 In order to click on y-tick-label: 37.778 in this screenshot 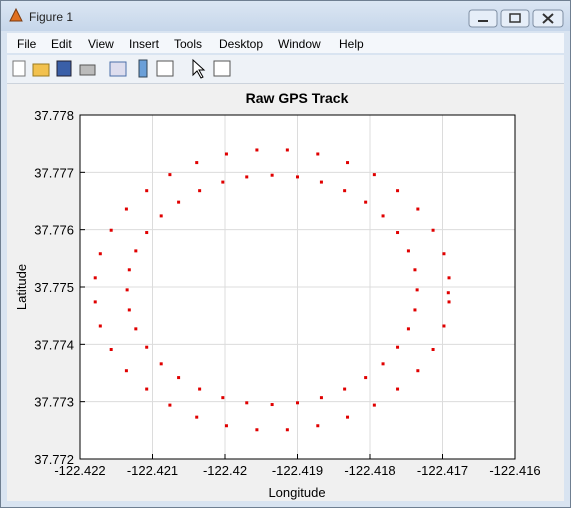, I will do `click(54, 115)`.